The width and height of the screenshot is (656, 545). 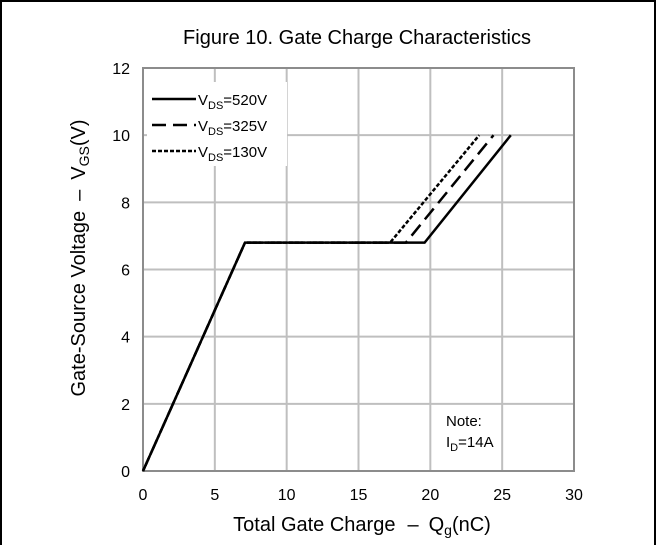 I want to click on x-tick-label: 25, so click(x=502, y=495).